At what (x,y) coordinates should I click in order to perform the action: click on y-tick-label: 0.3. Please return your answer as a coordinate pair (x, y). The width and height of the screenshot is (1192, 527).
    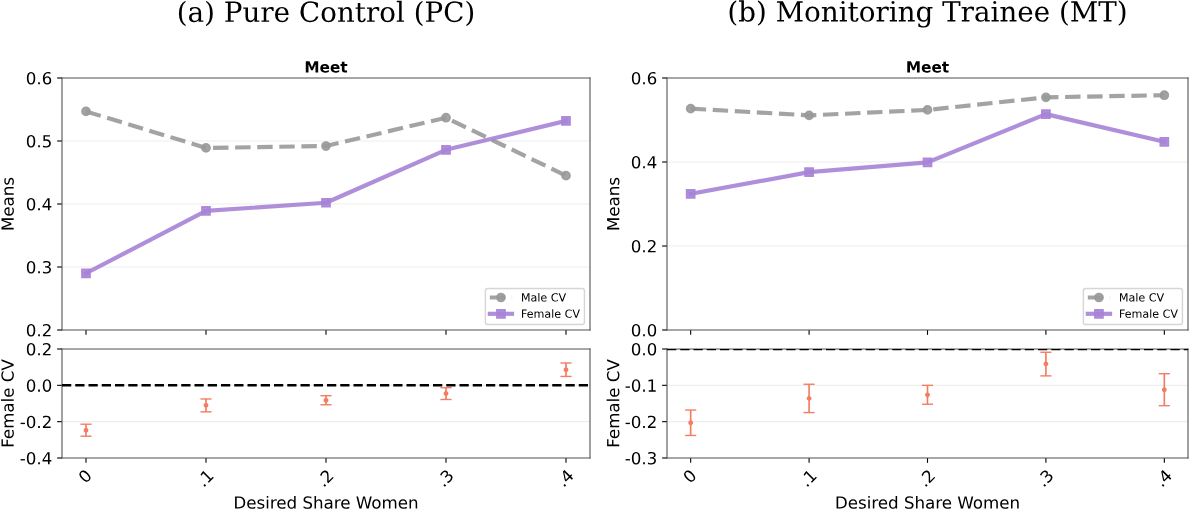
    Looking at the image, I should click on (38, 267).